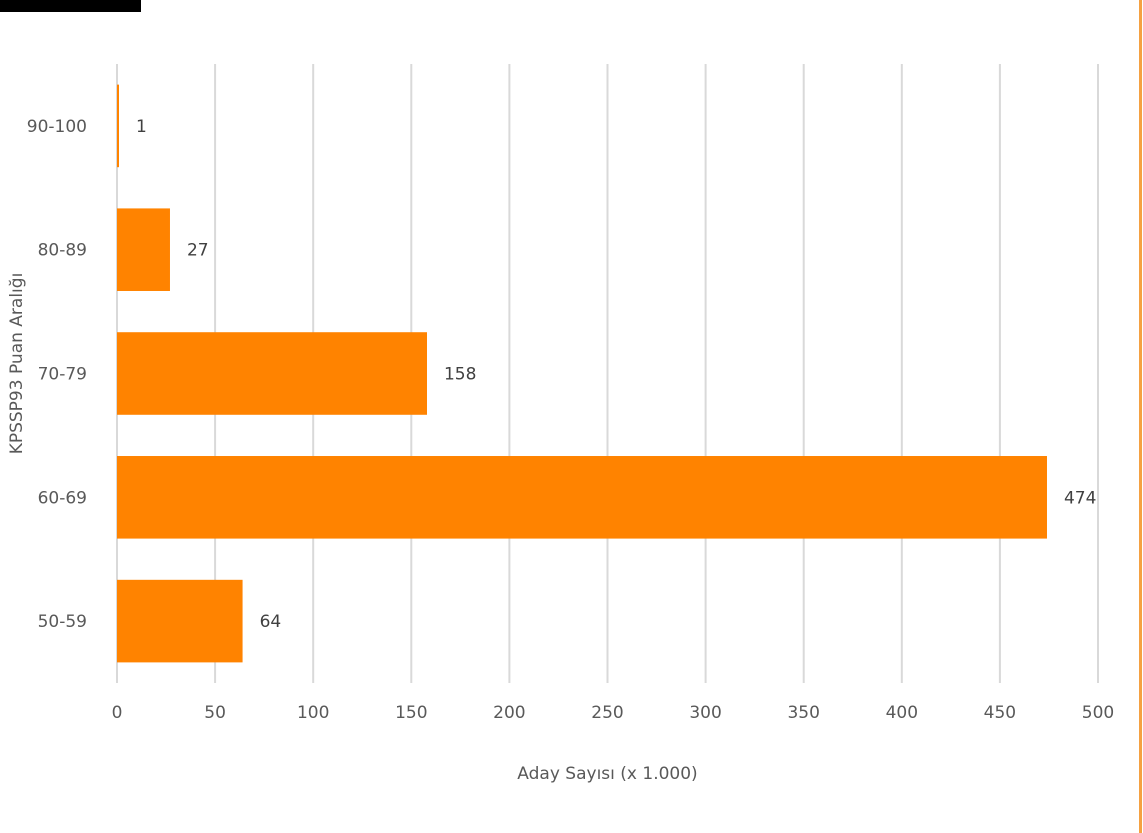 This screenshot has height=833, width=1143. What do you see at coordinates (902, 713) in the screenshot?
I see `x-tick-label-8: 400` at bounding box center [902, 713].